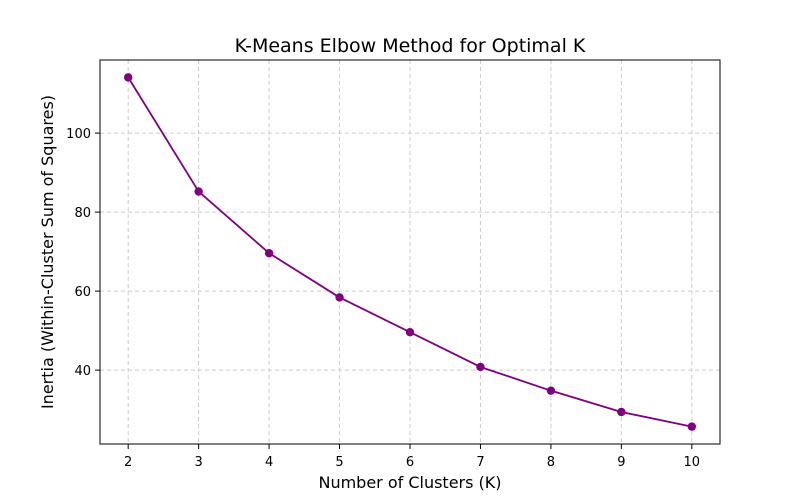 Image resolution: width=800 pixels, height=504 pixels. Describe the element at coordinates (82, 371) in the screenshot. I see `y-tick-label: 40` at that location.